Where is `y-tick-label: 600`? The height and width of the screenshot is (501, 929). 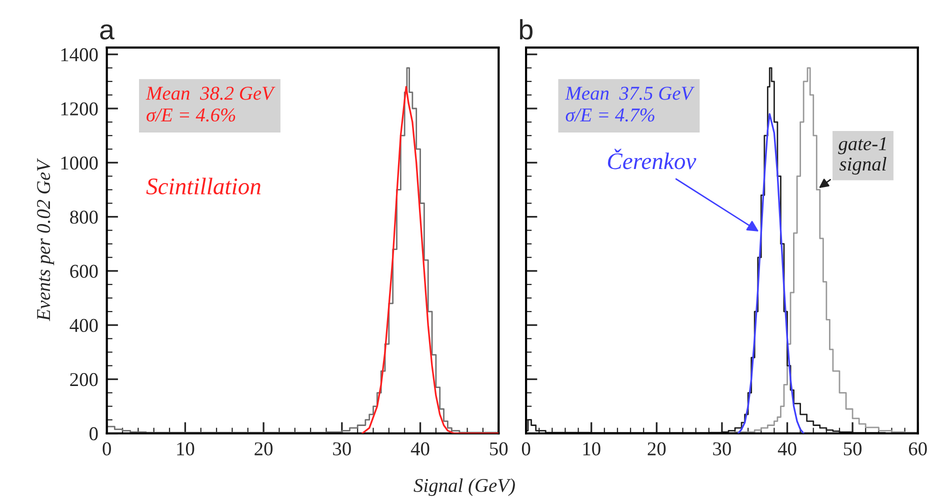 y-tick-label: 600 is located at coordinates (84, 271).